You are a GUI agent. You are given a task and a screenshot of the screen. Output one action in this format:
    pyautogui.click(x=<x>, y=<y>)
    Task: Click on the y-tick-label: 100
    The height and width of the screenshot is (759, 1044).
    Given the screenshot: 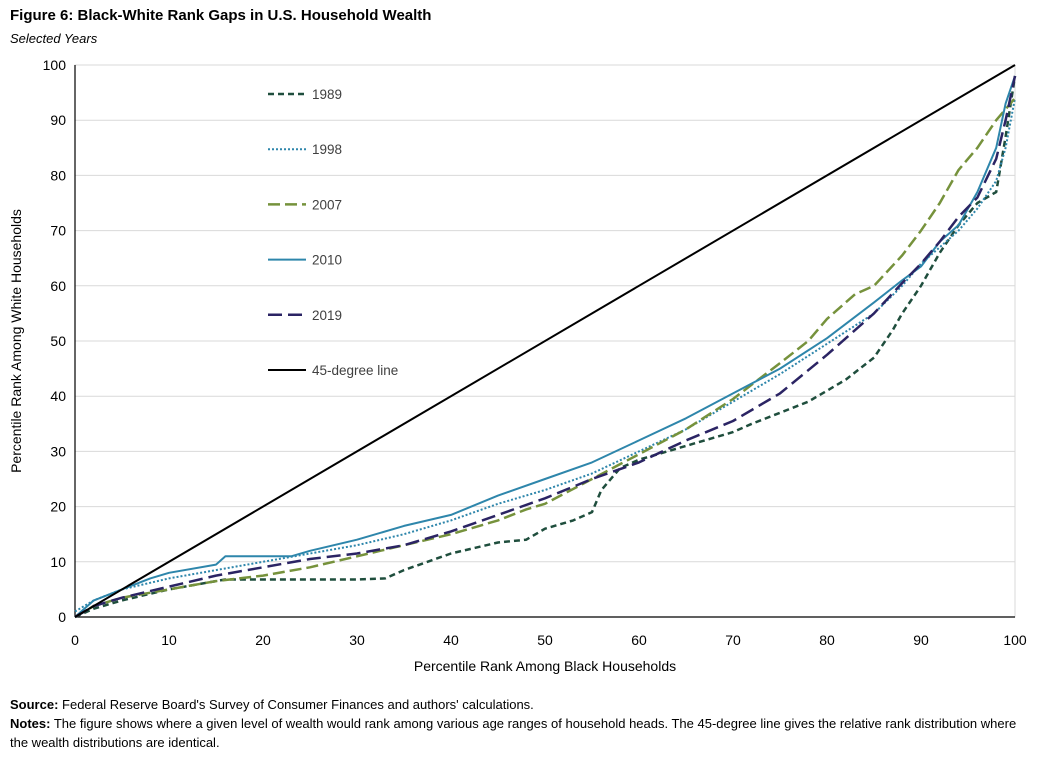 What is the action you would take?
    pyautogui.click(x=55, y=65)
    